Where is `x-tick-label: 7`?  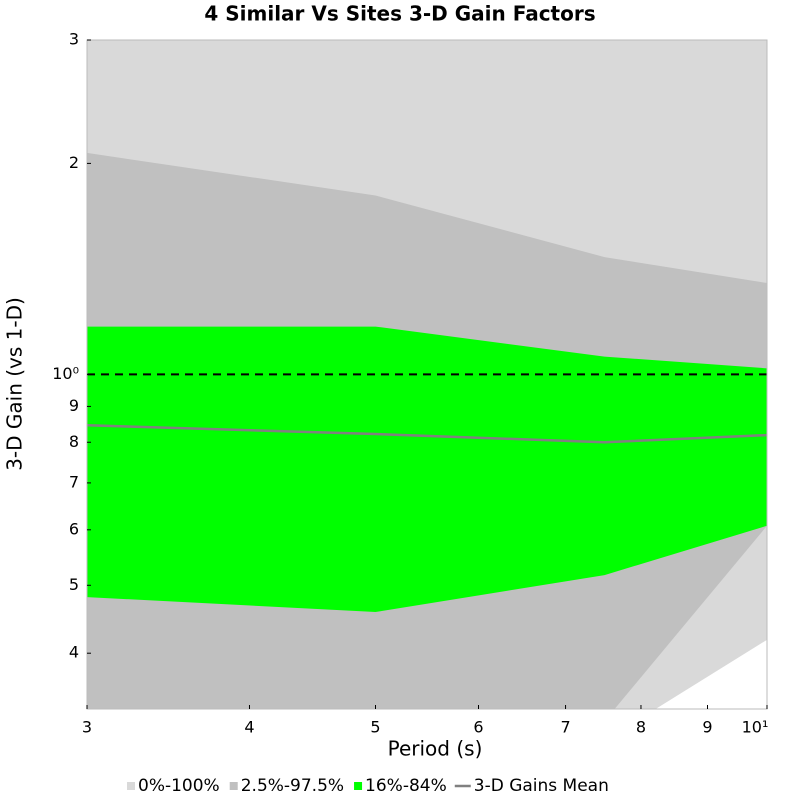
x-tick-label: 7 is located at coordinates (565, 727).